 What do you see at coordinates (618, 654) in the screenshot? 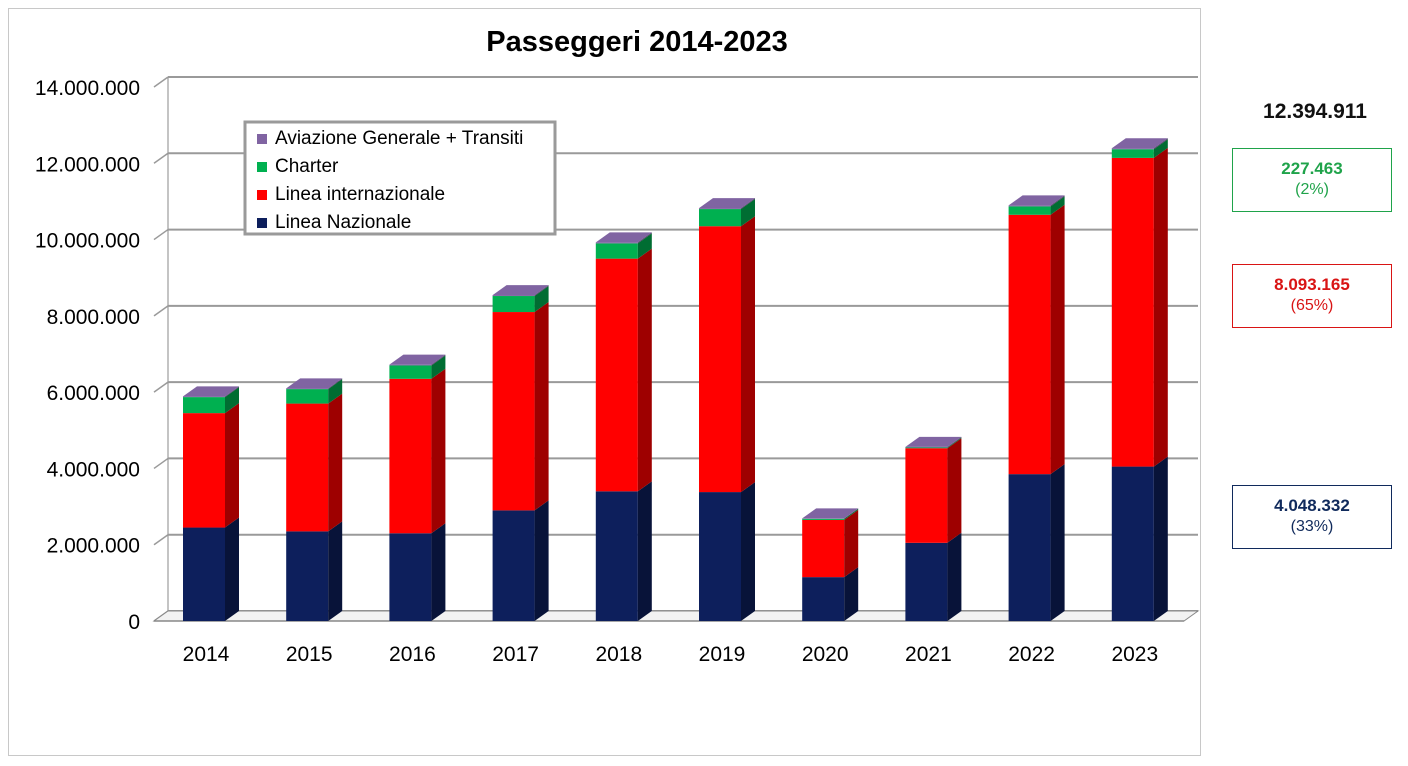
I see `x-tick-label: 2018` at bounding box center [618, 654].